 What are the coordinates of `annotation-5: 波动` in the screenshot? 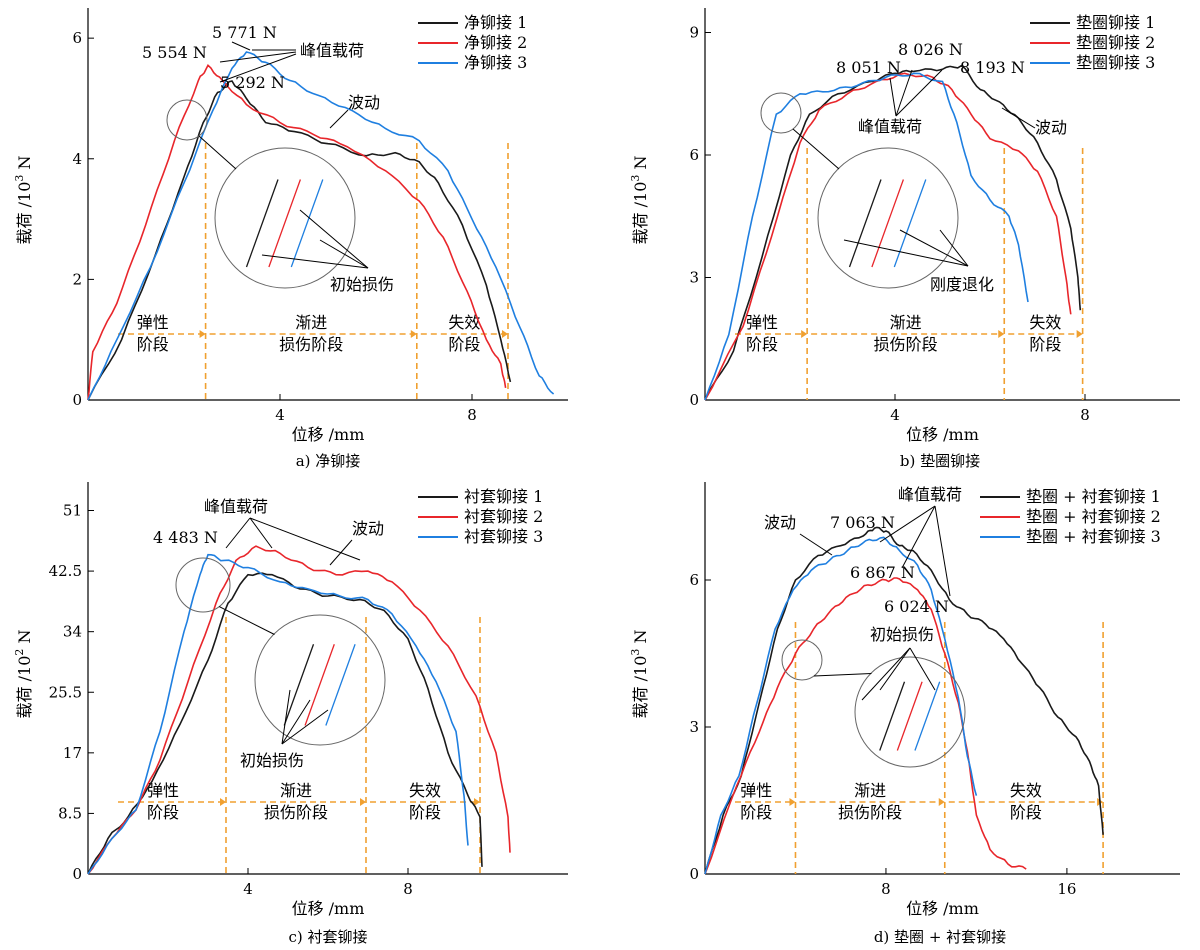 It's located at (1051, 127).